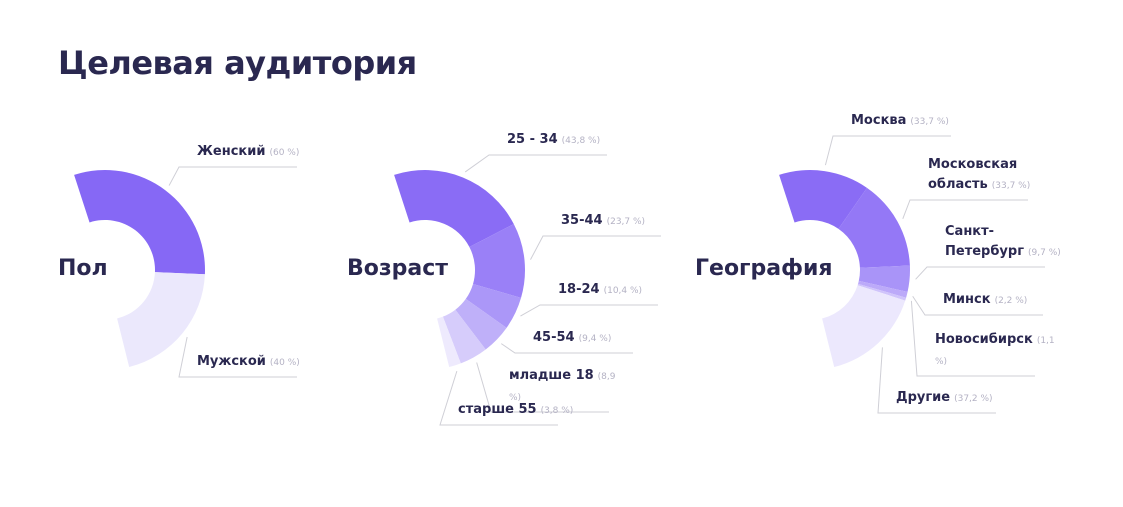 The image size is (1123, 507). What do you see at coordinates (557, 411) in the screenshot?
I see `value-label: (3,8 %)` at bounding box center [557, 411].